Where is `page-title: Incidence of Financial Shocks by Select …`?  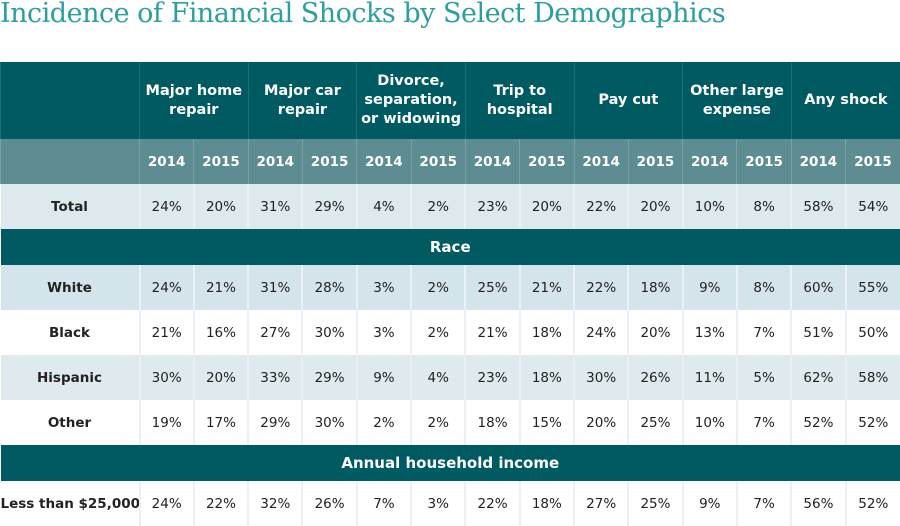
page-title: Incidence of Financial Shocks by Select … is located at coordinates (362, 14).